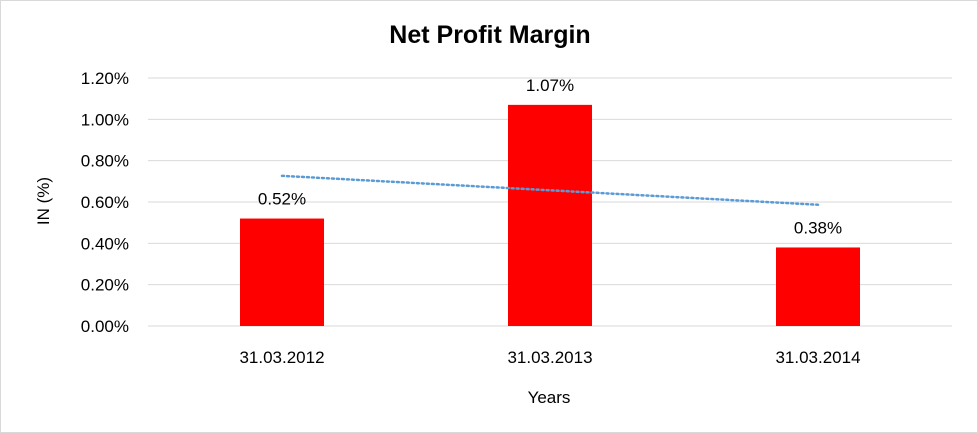 Image resolution: width=978 pixels, height=433 pixels. Describe the element at coordinates (550, 85) in the screenshot. I see `data-label: 1.07%` at that location.